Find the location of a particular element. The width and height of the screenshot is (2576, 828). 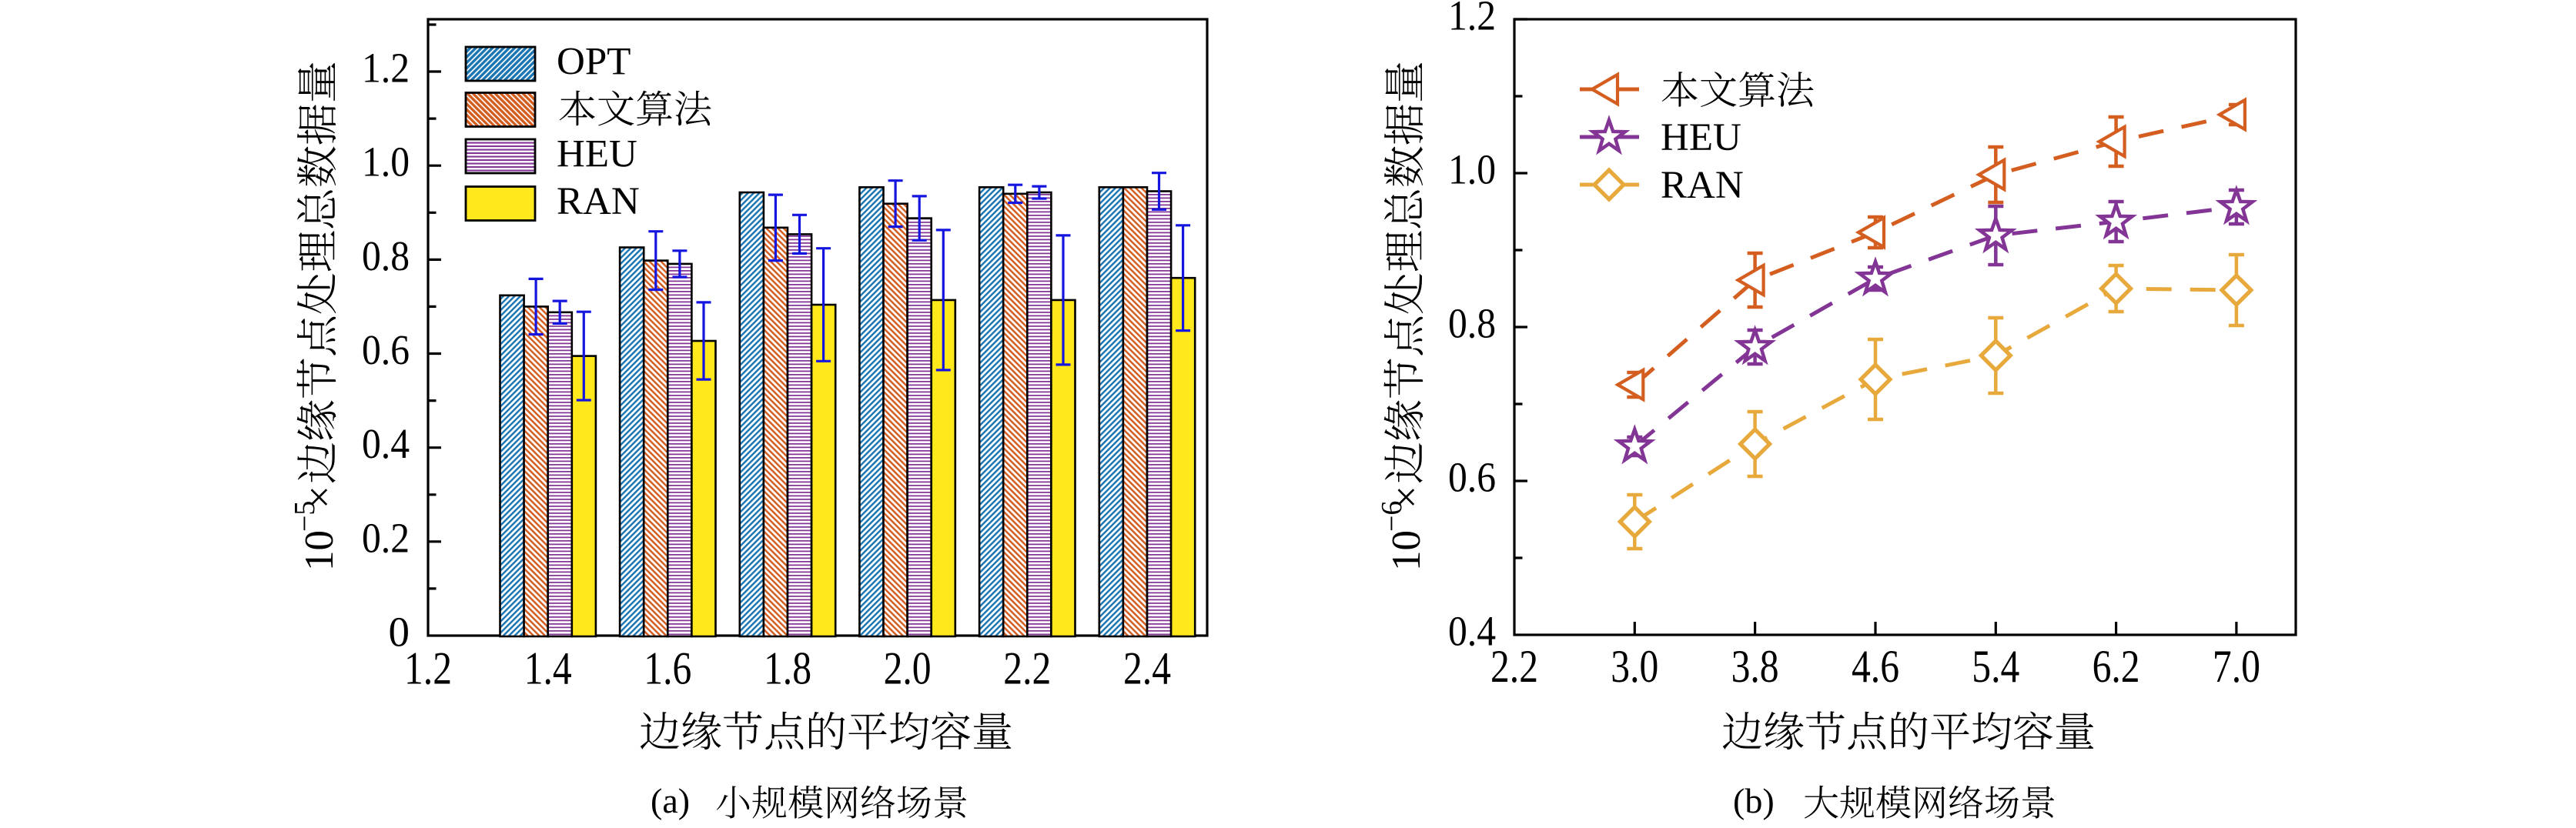

svg-text: 0 is located at coordinates (399, 632).